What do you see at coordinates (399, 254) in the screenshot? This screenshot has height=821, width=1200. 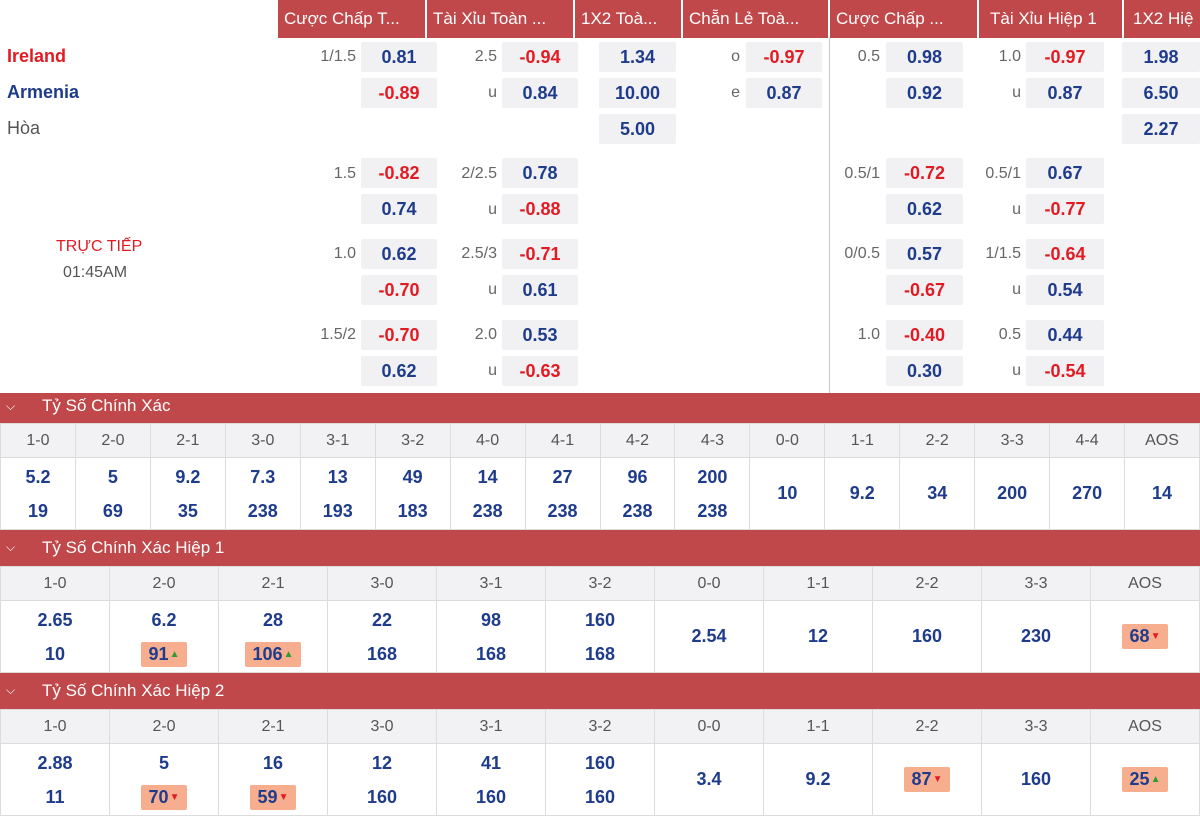 I see `handicap-home-odd: 0.62` at bounding box center [399, 254].